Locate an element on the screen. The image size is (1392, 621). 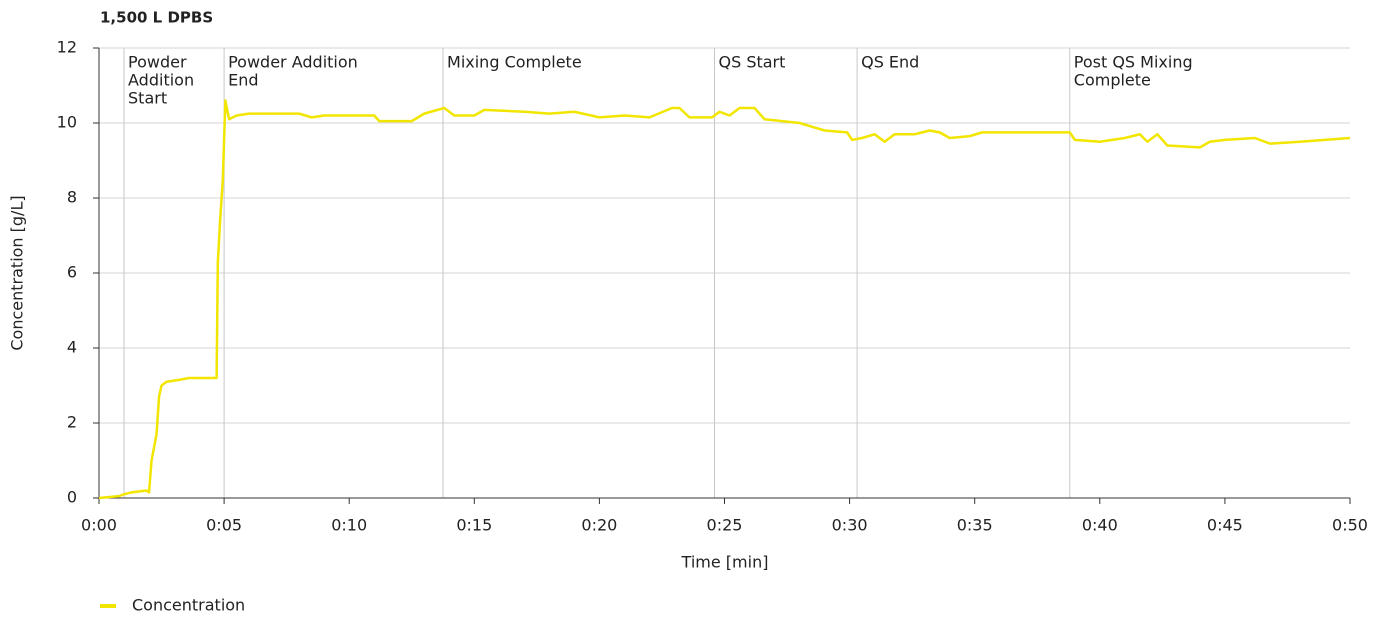
x-axis-label: Time [min] is located at coordinates (725, 562).